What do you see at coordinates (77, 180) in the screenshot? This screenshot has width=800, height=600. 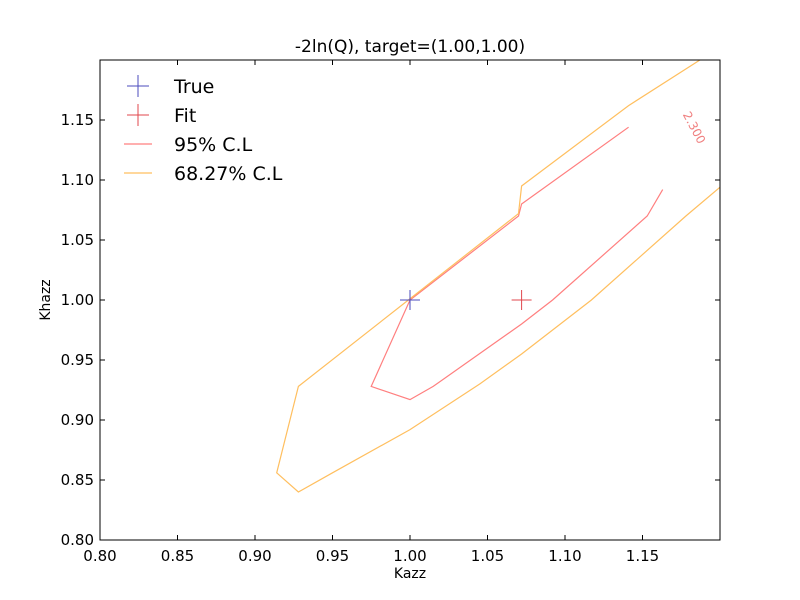 I see `y-tick-label: 1.10` at bounding box center [77, 180].